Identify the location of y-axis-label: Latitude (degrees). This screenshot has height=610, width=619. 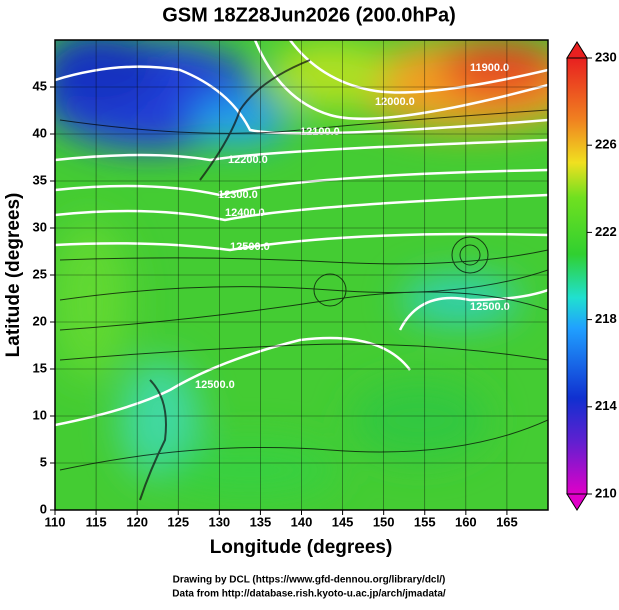
(13, 275).